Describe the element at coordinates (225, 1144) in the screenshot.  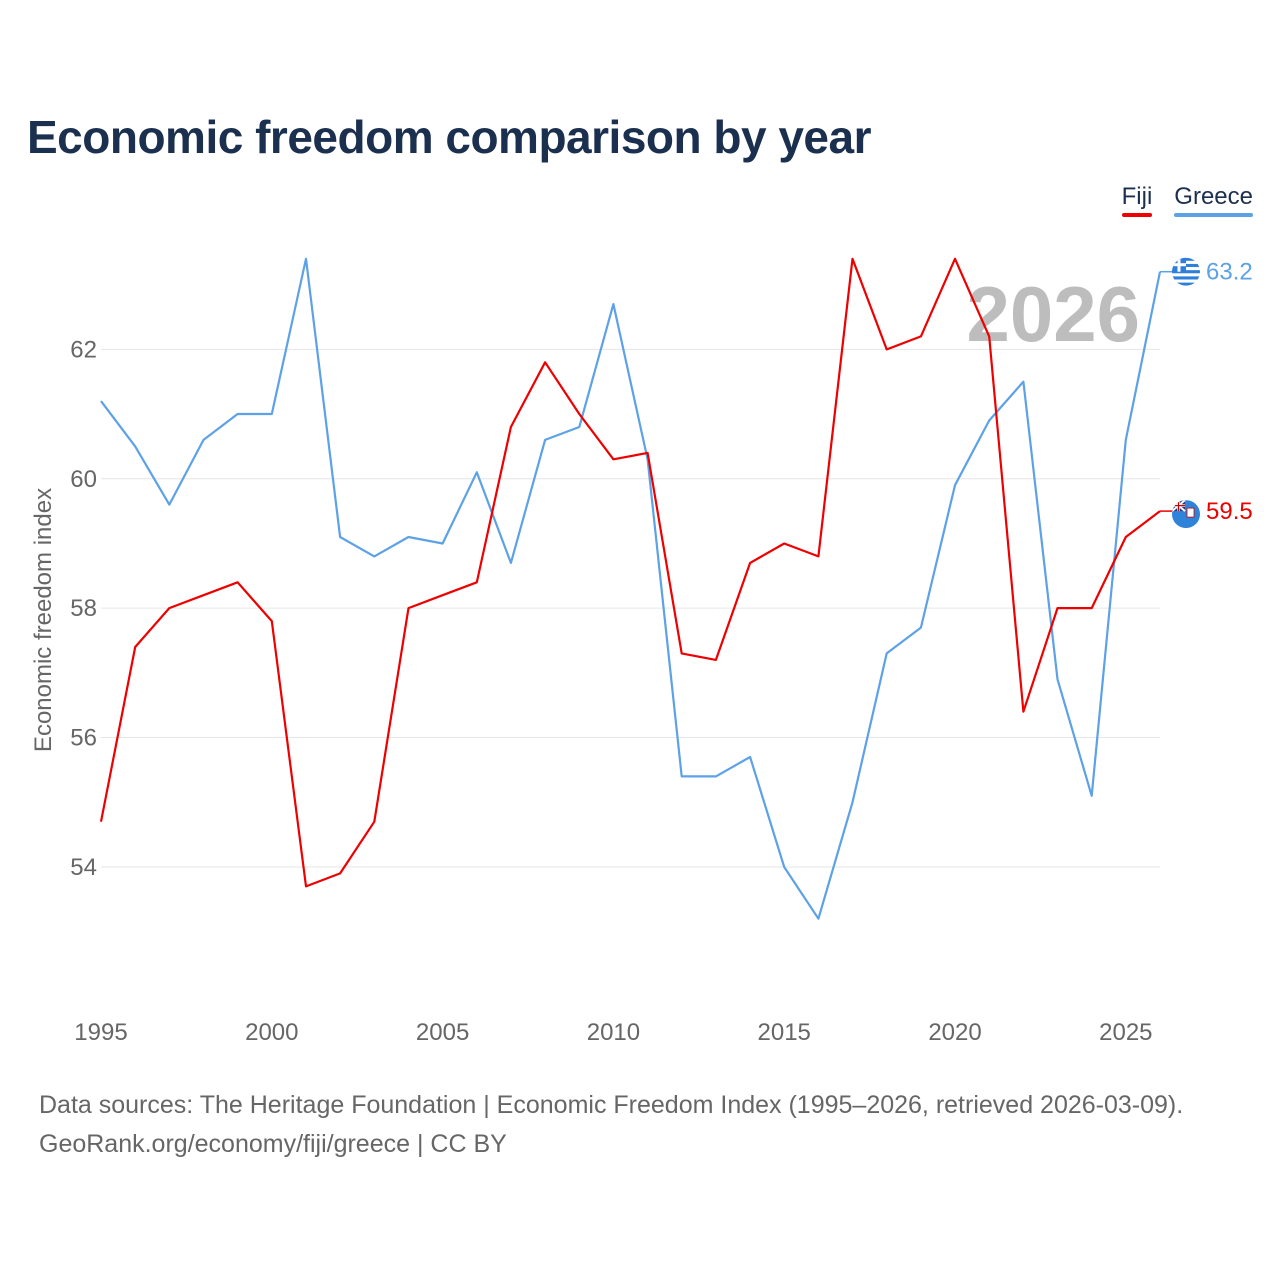
I see `source-link: GeoRank.org/economy/fiji/greece` at that location.